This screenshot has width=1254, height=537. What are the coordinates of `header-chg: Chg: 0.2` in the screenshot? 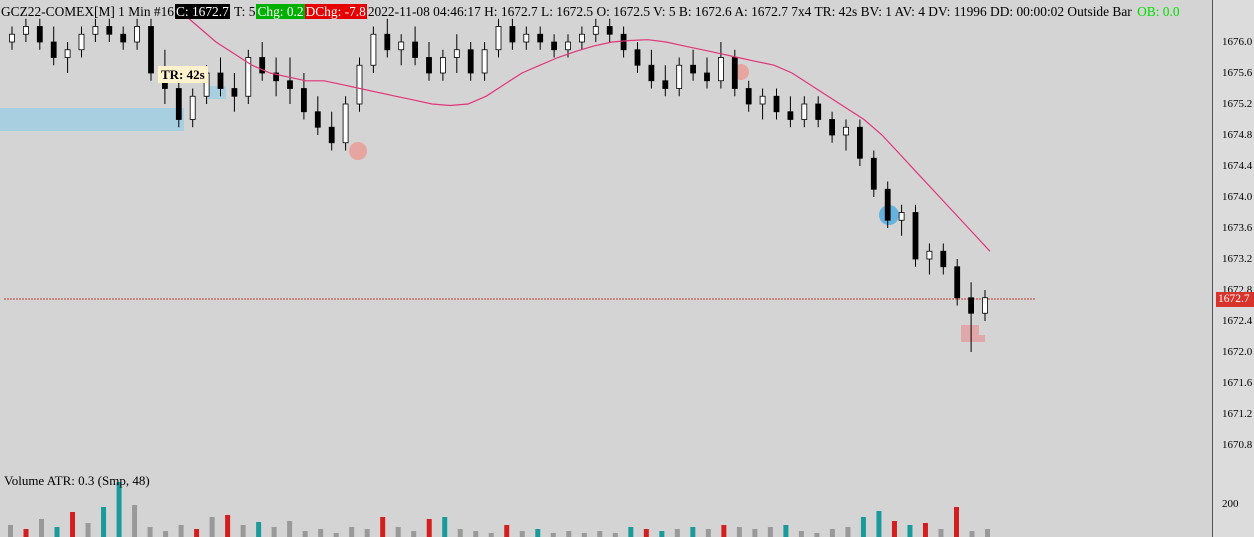 It's located at (280, 11).